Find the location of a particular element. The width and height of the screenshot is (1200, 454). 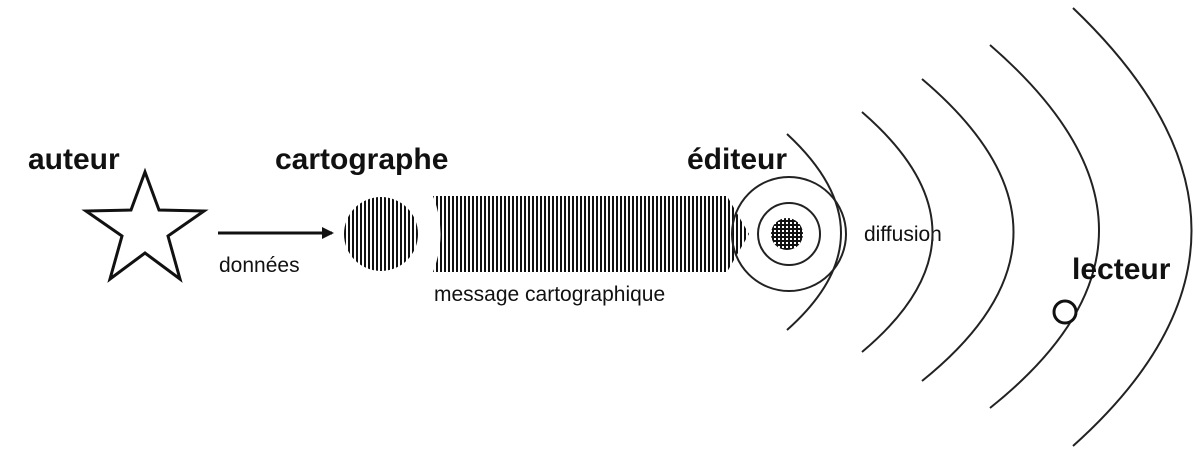

author-label: auteur is located at coordinates (74, 159).